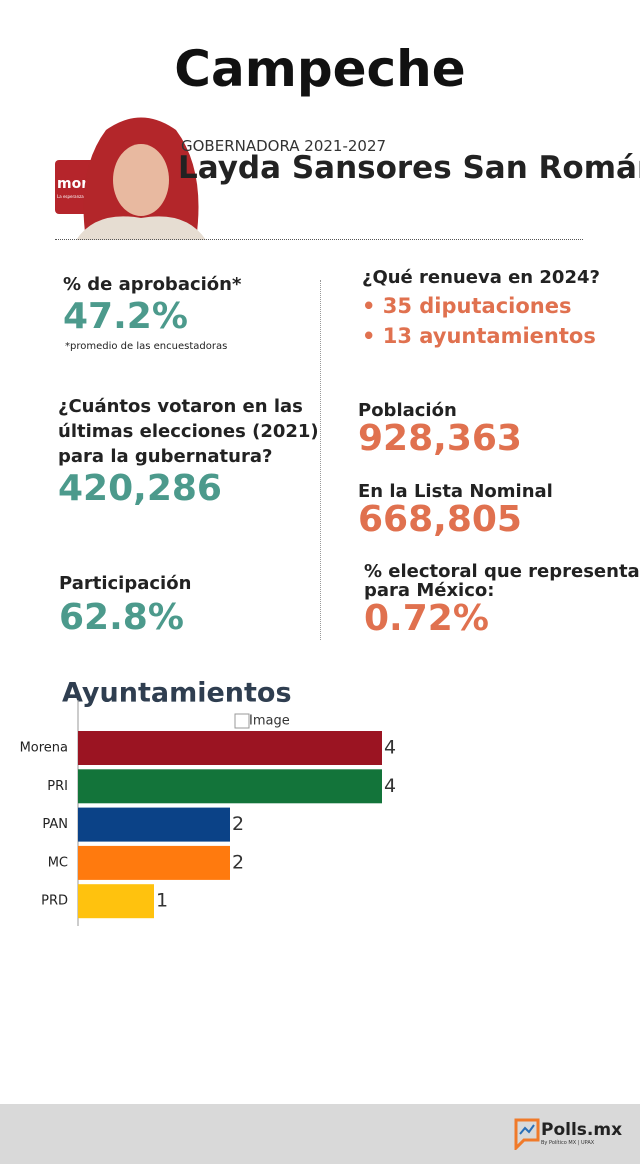 The image size is (640, 1164). Describe the element at coordinates (320, 69) in the screenshot. I see `title: Campeche` at that location.